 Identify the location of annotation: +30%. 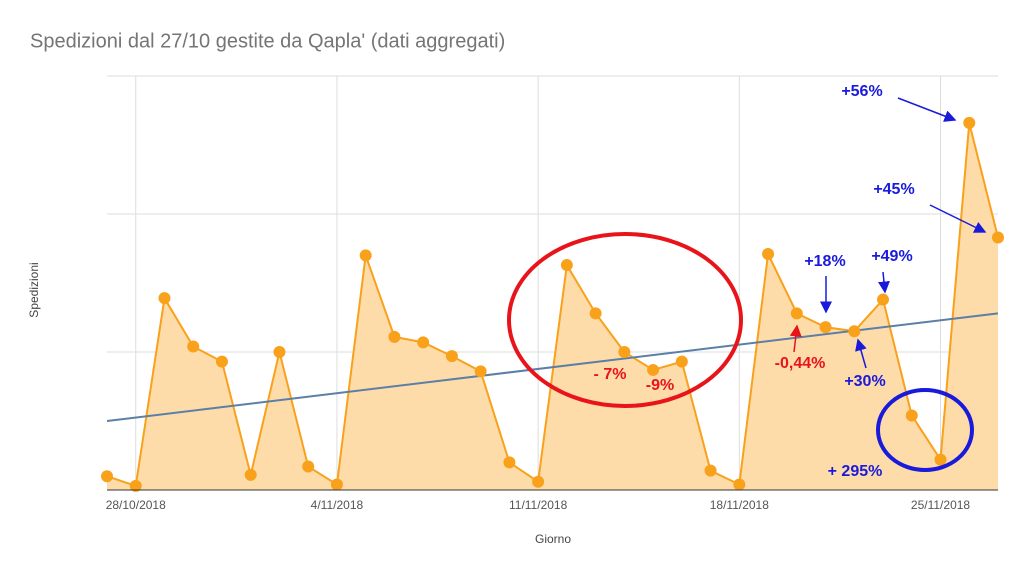
(864, 381).